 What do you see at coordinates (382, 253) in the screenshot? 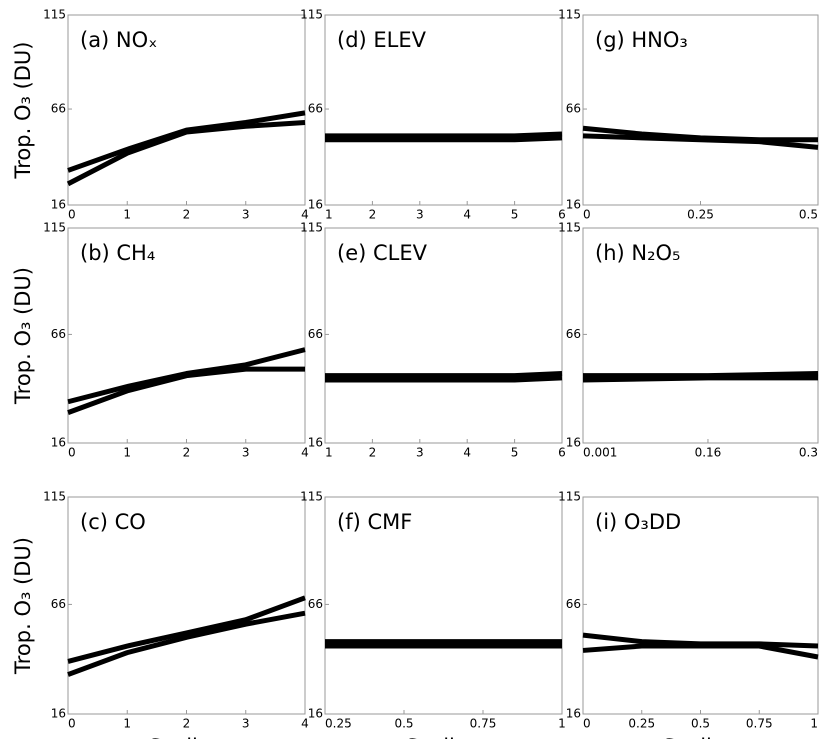
I see `panel-title: (e) CLEV` at bounding box center [382, 253].